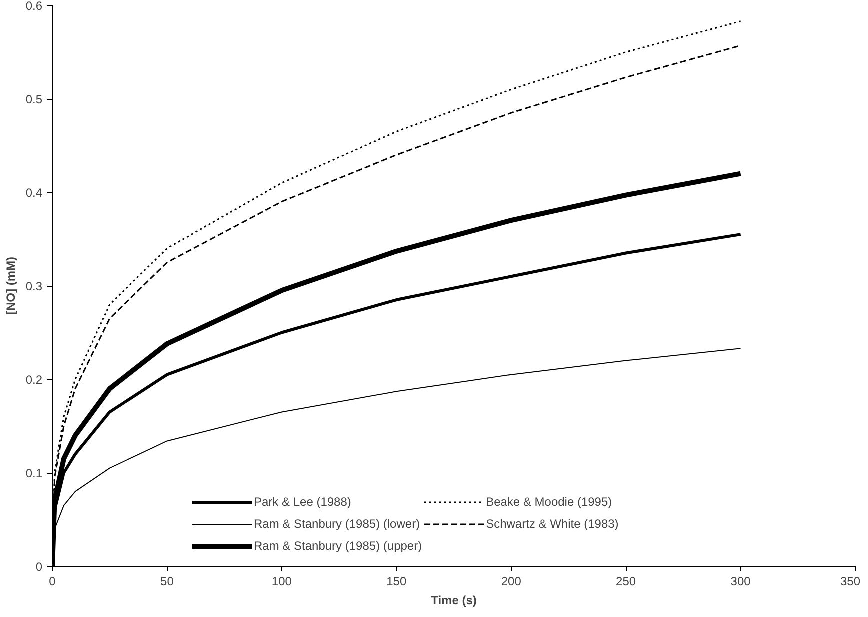  What do you see at coordinates (39, 567) in the screenshot?
I see `y-tick-label: 0` at bounding box center [39, 567].